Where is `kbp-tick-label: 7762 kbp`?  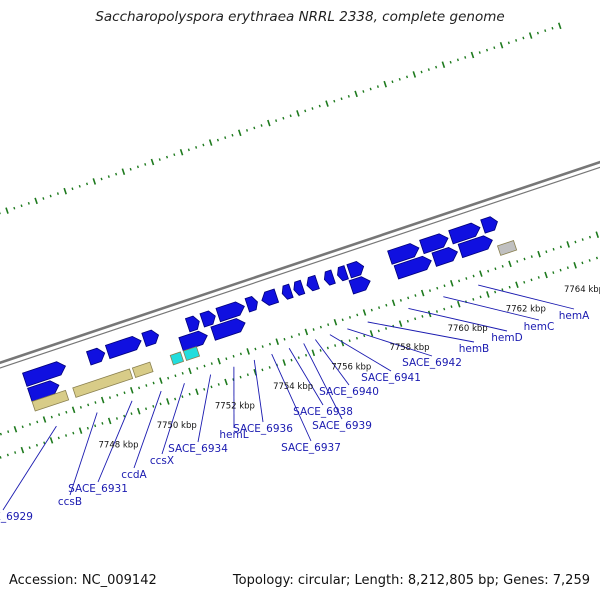 kbp-tick-label: 7762 kbp is located at coordinates (526, 309).